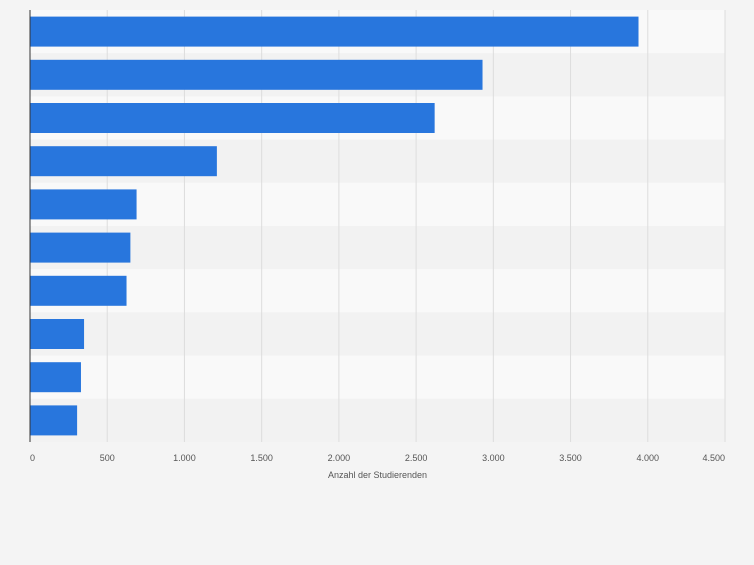 The image size is (754, 565). Describe the element at coordinates (493, 458) in the screenshot. I see `x-tick-label: 3.000` at that location.